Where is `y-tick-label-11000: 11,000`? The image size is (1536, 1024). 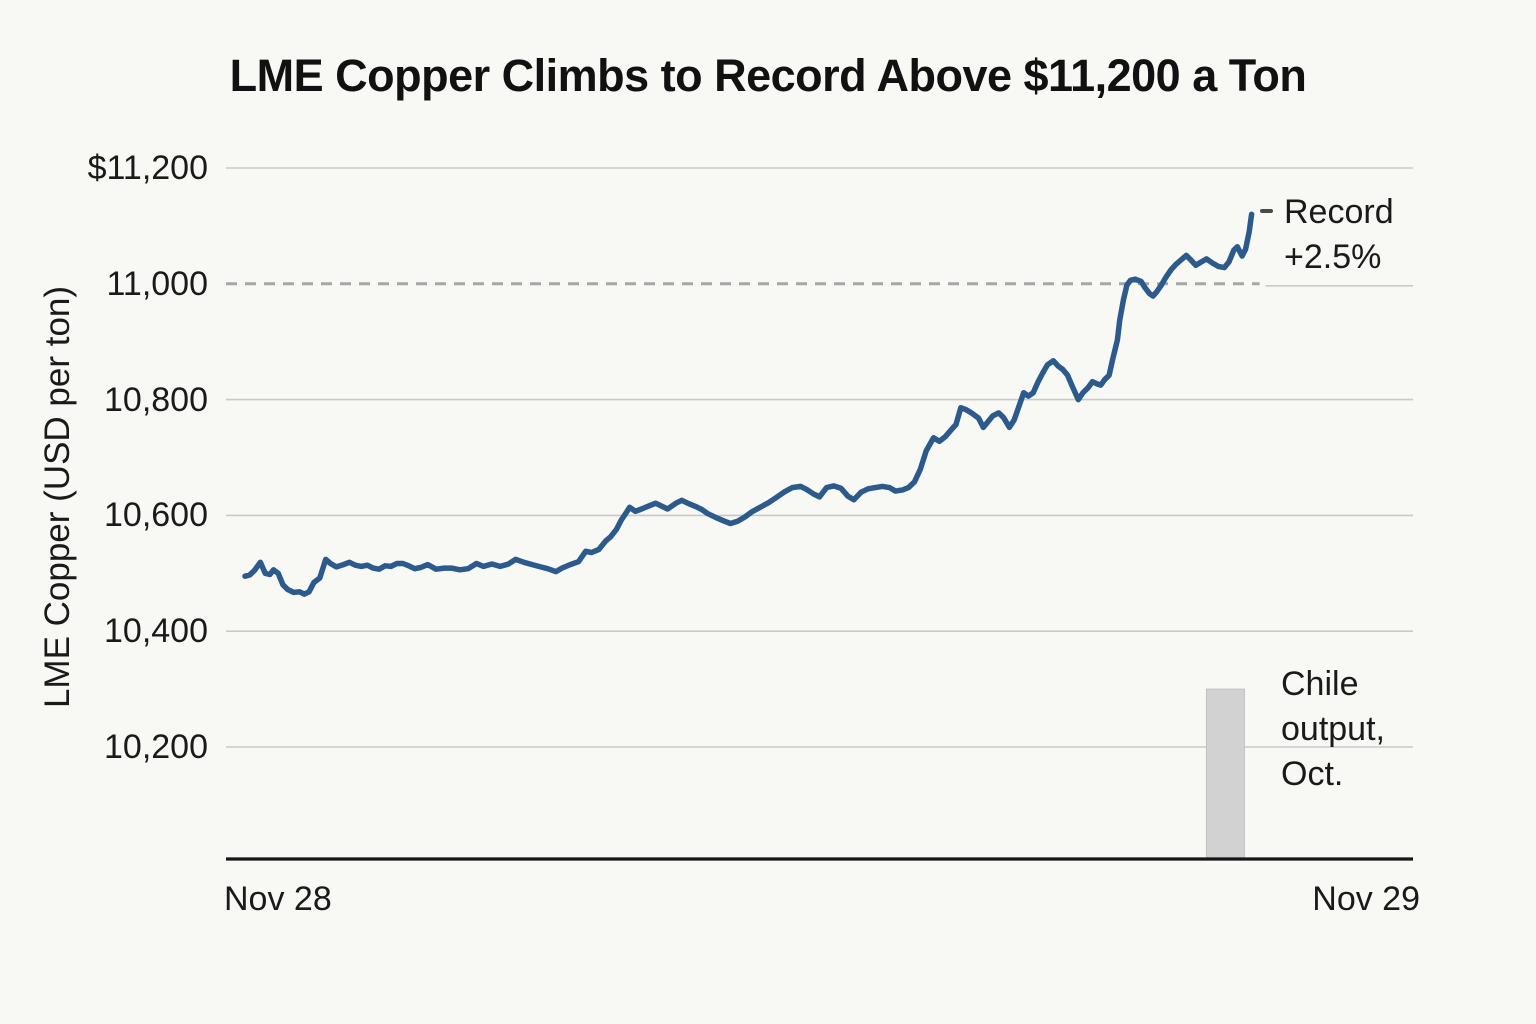
y-tick-label-11000: 11,000 is located at coordinates (157, 283).